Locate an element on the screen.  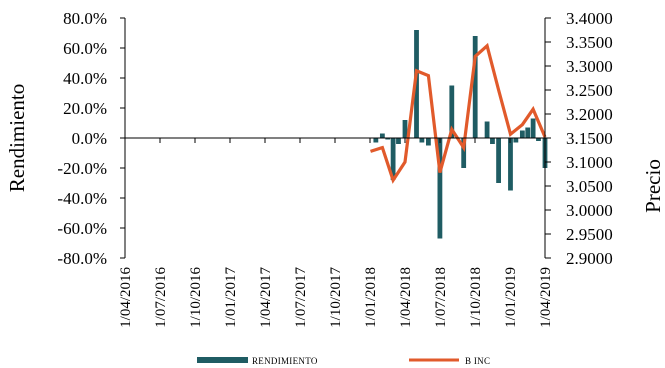
x-tick-label: 1/10/2017 is located at coordinates (336, 297).